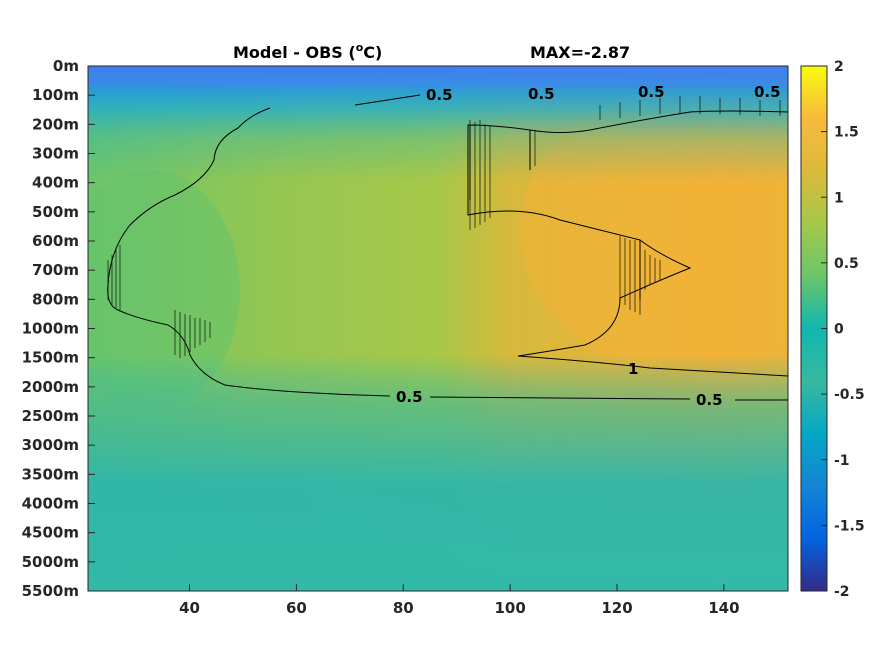  What do you see at coordinates (55, 124) in the screenshot?
I see `y-tick-label-2: 200m` at bounding box center [55, 124].